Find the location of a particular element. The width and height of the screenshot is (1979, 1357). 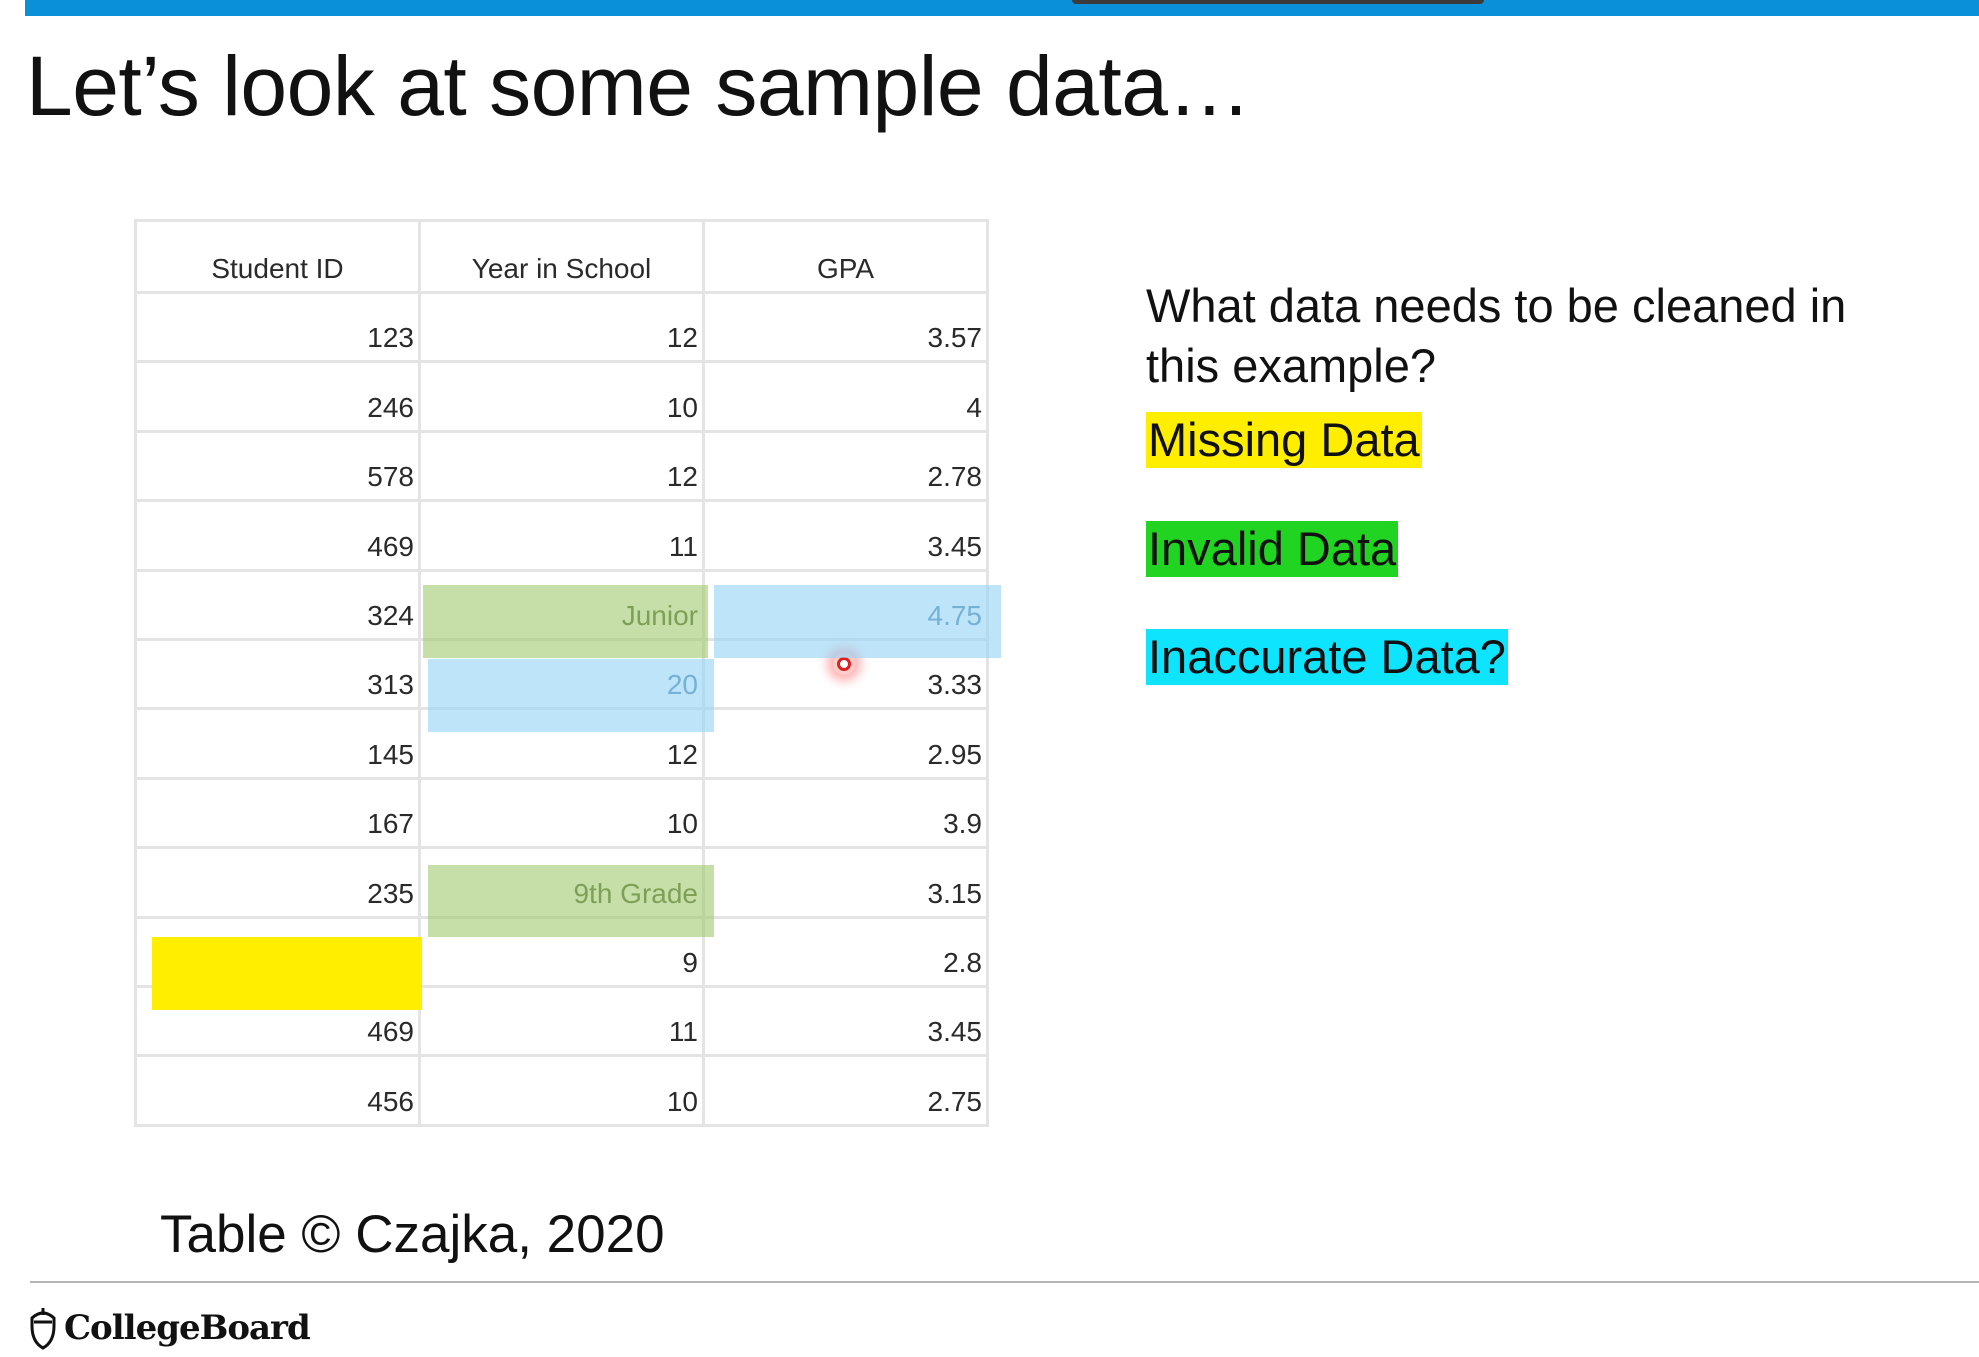

cell-year-invalid: 9th Grade is located at coordinates (561, 882).